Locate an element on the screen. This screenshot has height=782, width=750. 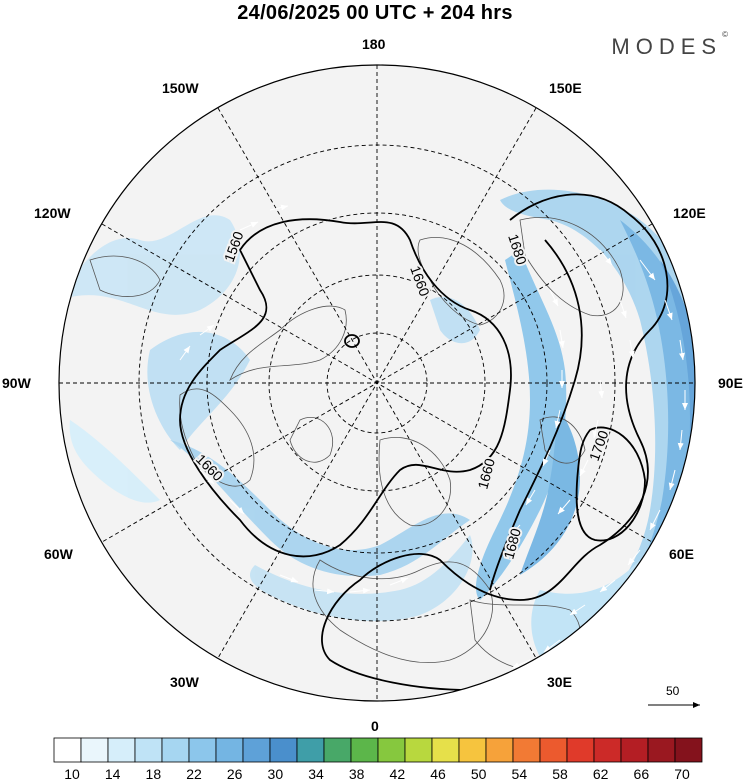
wind-reference-value: 50 is located at coordinates (673, 691).